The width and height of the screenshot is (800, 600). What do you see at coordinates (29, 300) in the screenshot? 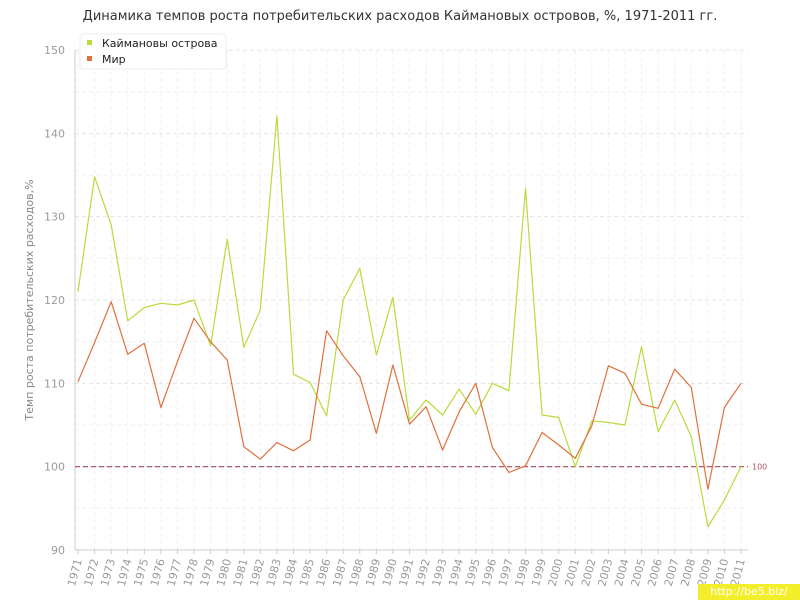
I see `y-axis-label: Темп роста потребительских расходов,%` at bounding box center [29, 300].